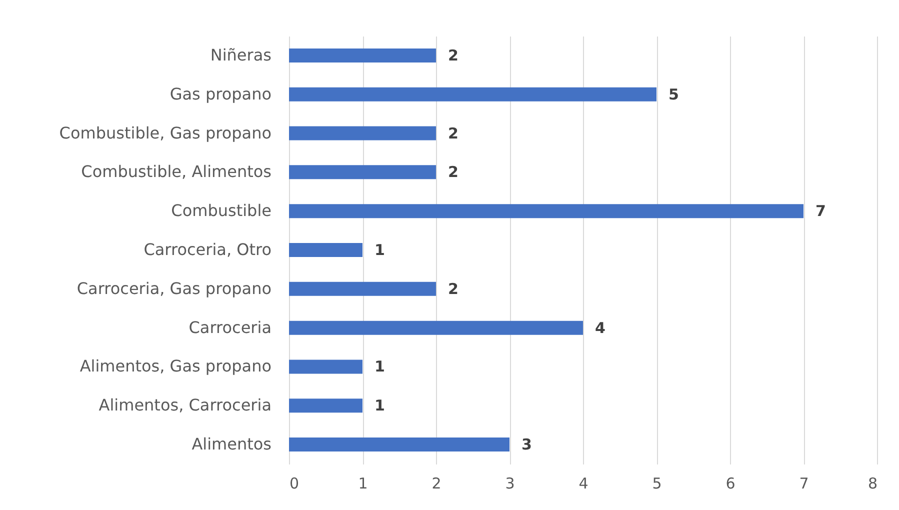 The width and height of the screenshot is (899, 510). Describe the element at coordinates (176, 366) in the screenshot. I see `y-tick-label: Alimentos, Gas propano` at that location.